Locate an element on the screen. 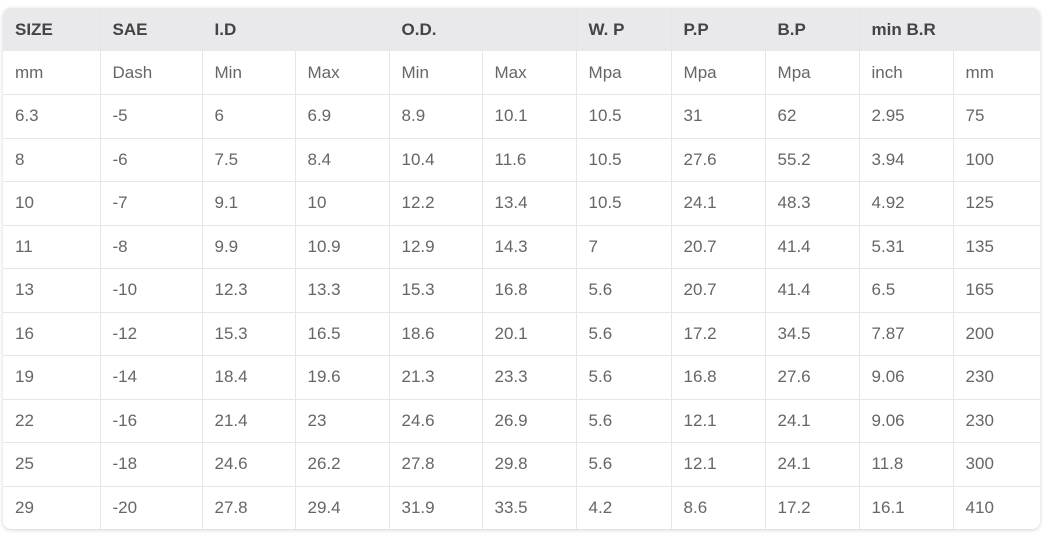  table-row: 29 -20 27.8 29.4 31.9 33.5 4.2 8.6 17.2 16.1 410 is located at coordinates (521, 507).